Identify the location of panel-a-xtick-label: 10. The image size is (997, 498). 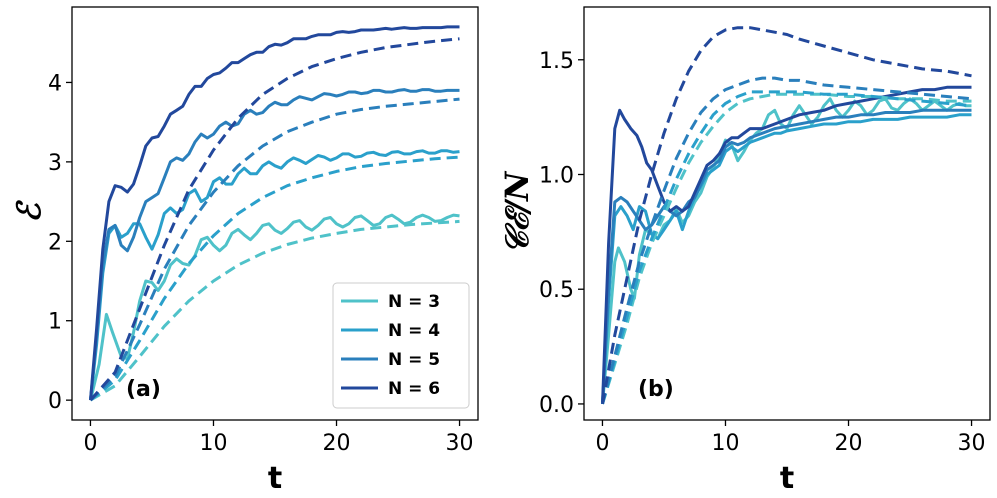
(213, 443).